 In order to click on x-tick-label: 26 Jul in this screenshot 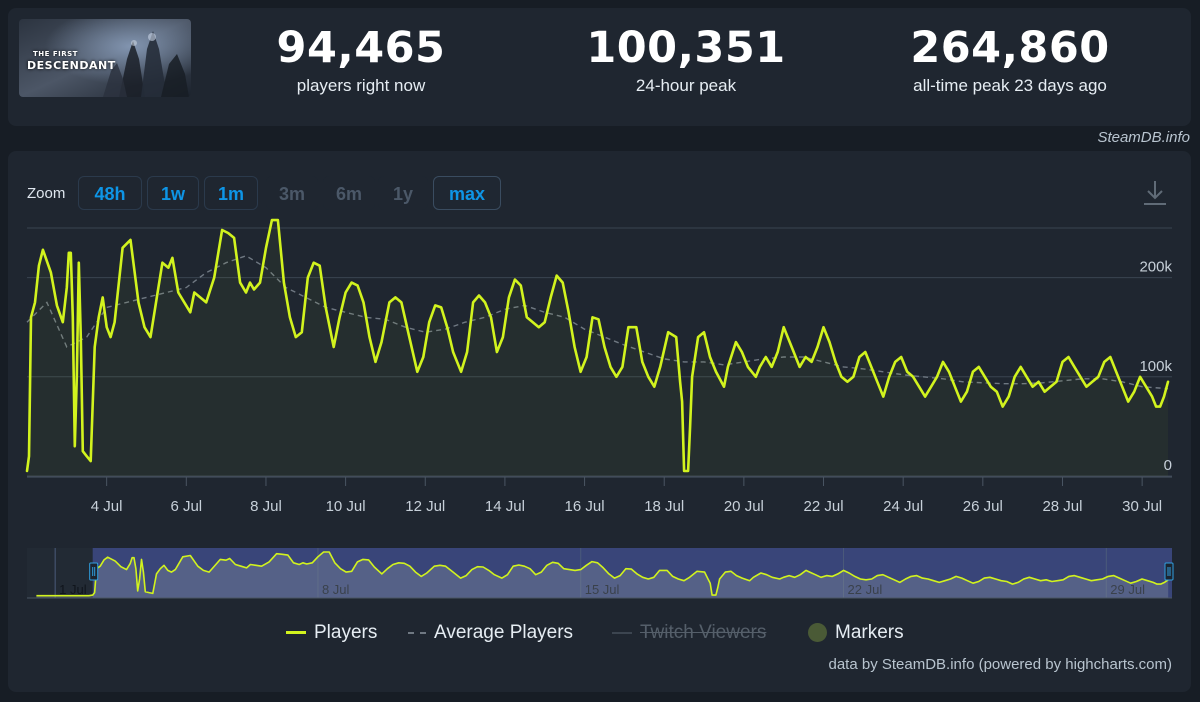, I will do `click(983, 506)`.